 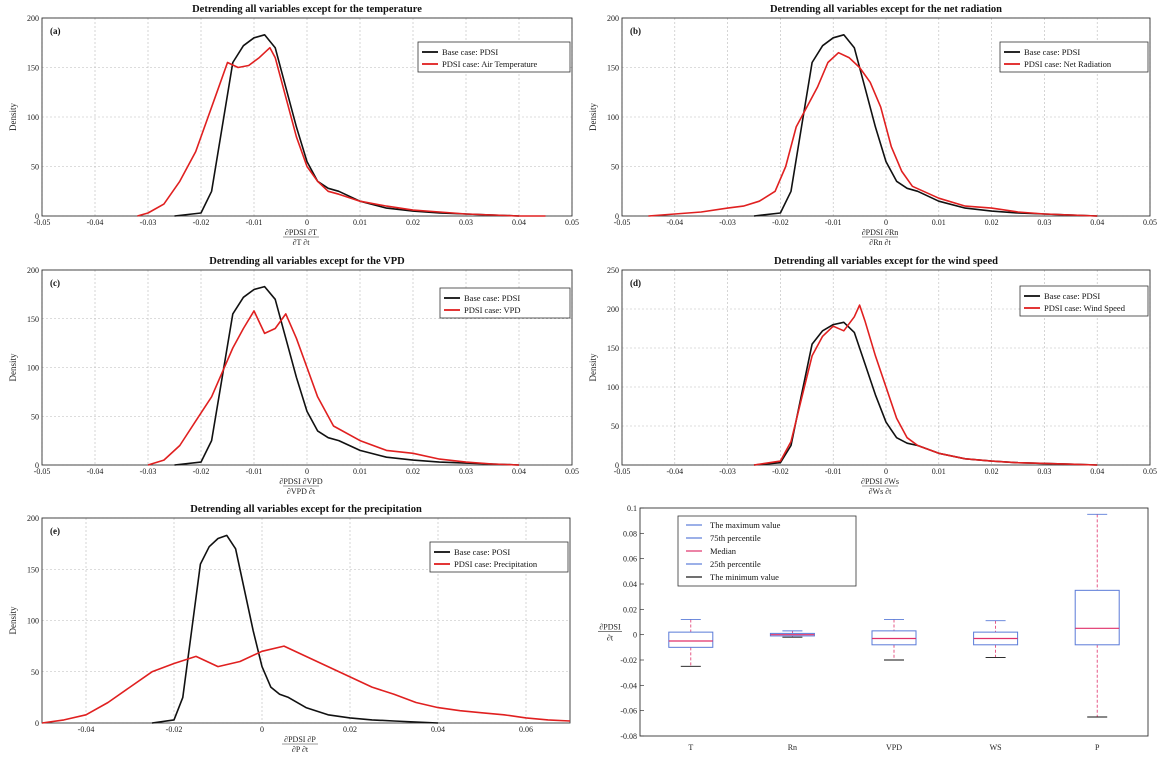 What do you see at coordinates (1044, 471) in the screenshot?
I see `x-tick-label: 0.03` at bounding box center [1044, 471].